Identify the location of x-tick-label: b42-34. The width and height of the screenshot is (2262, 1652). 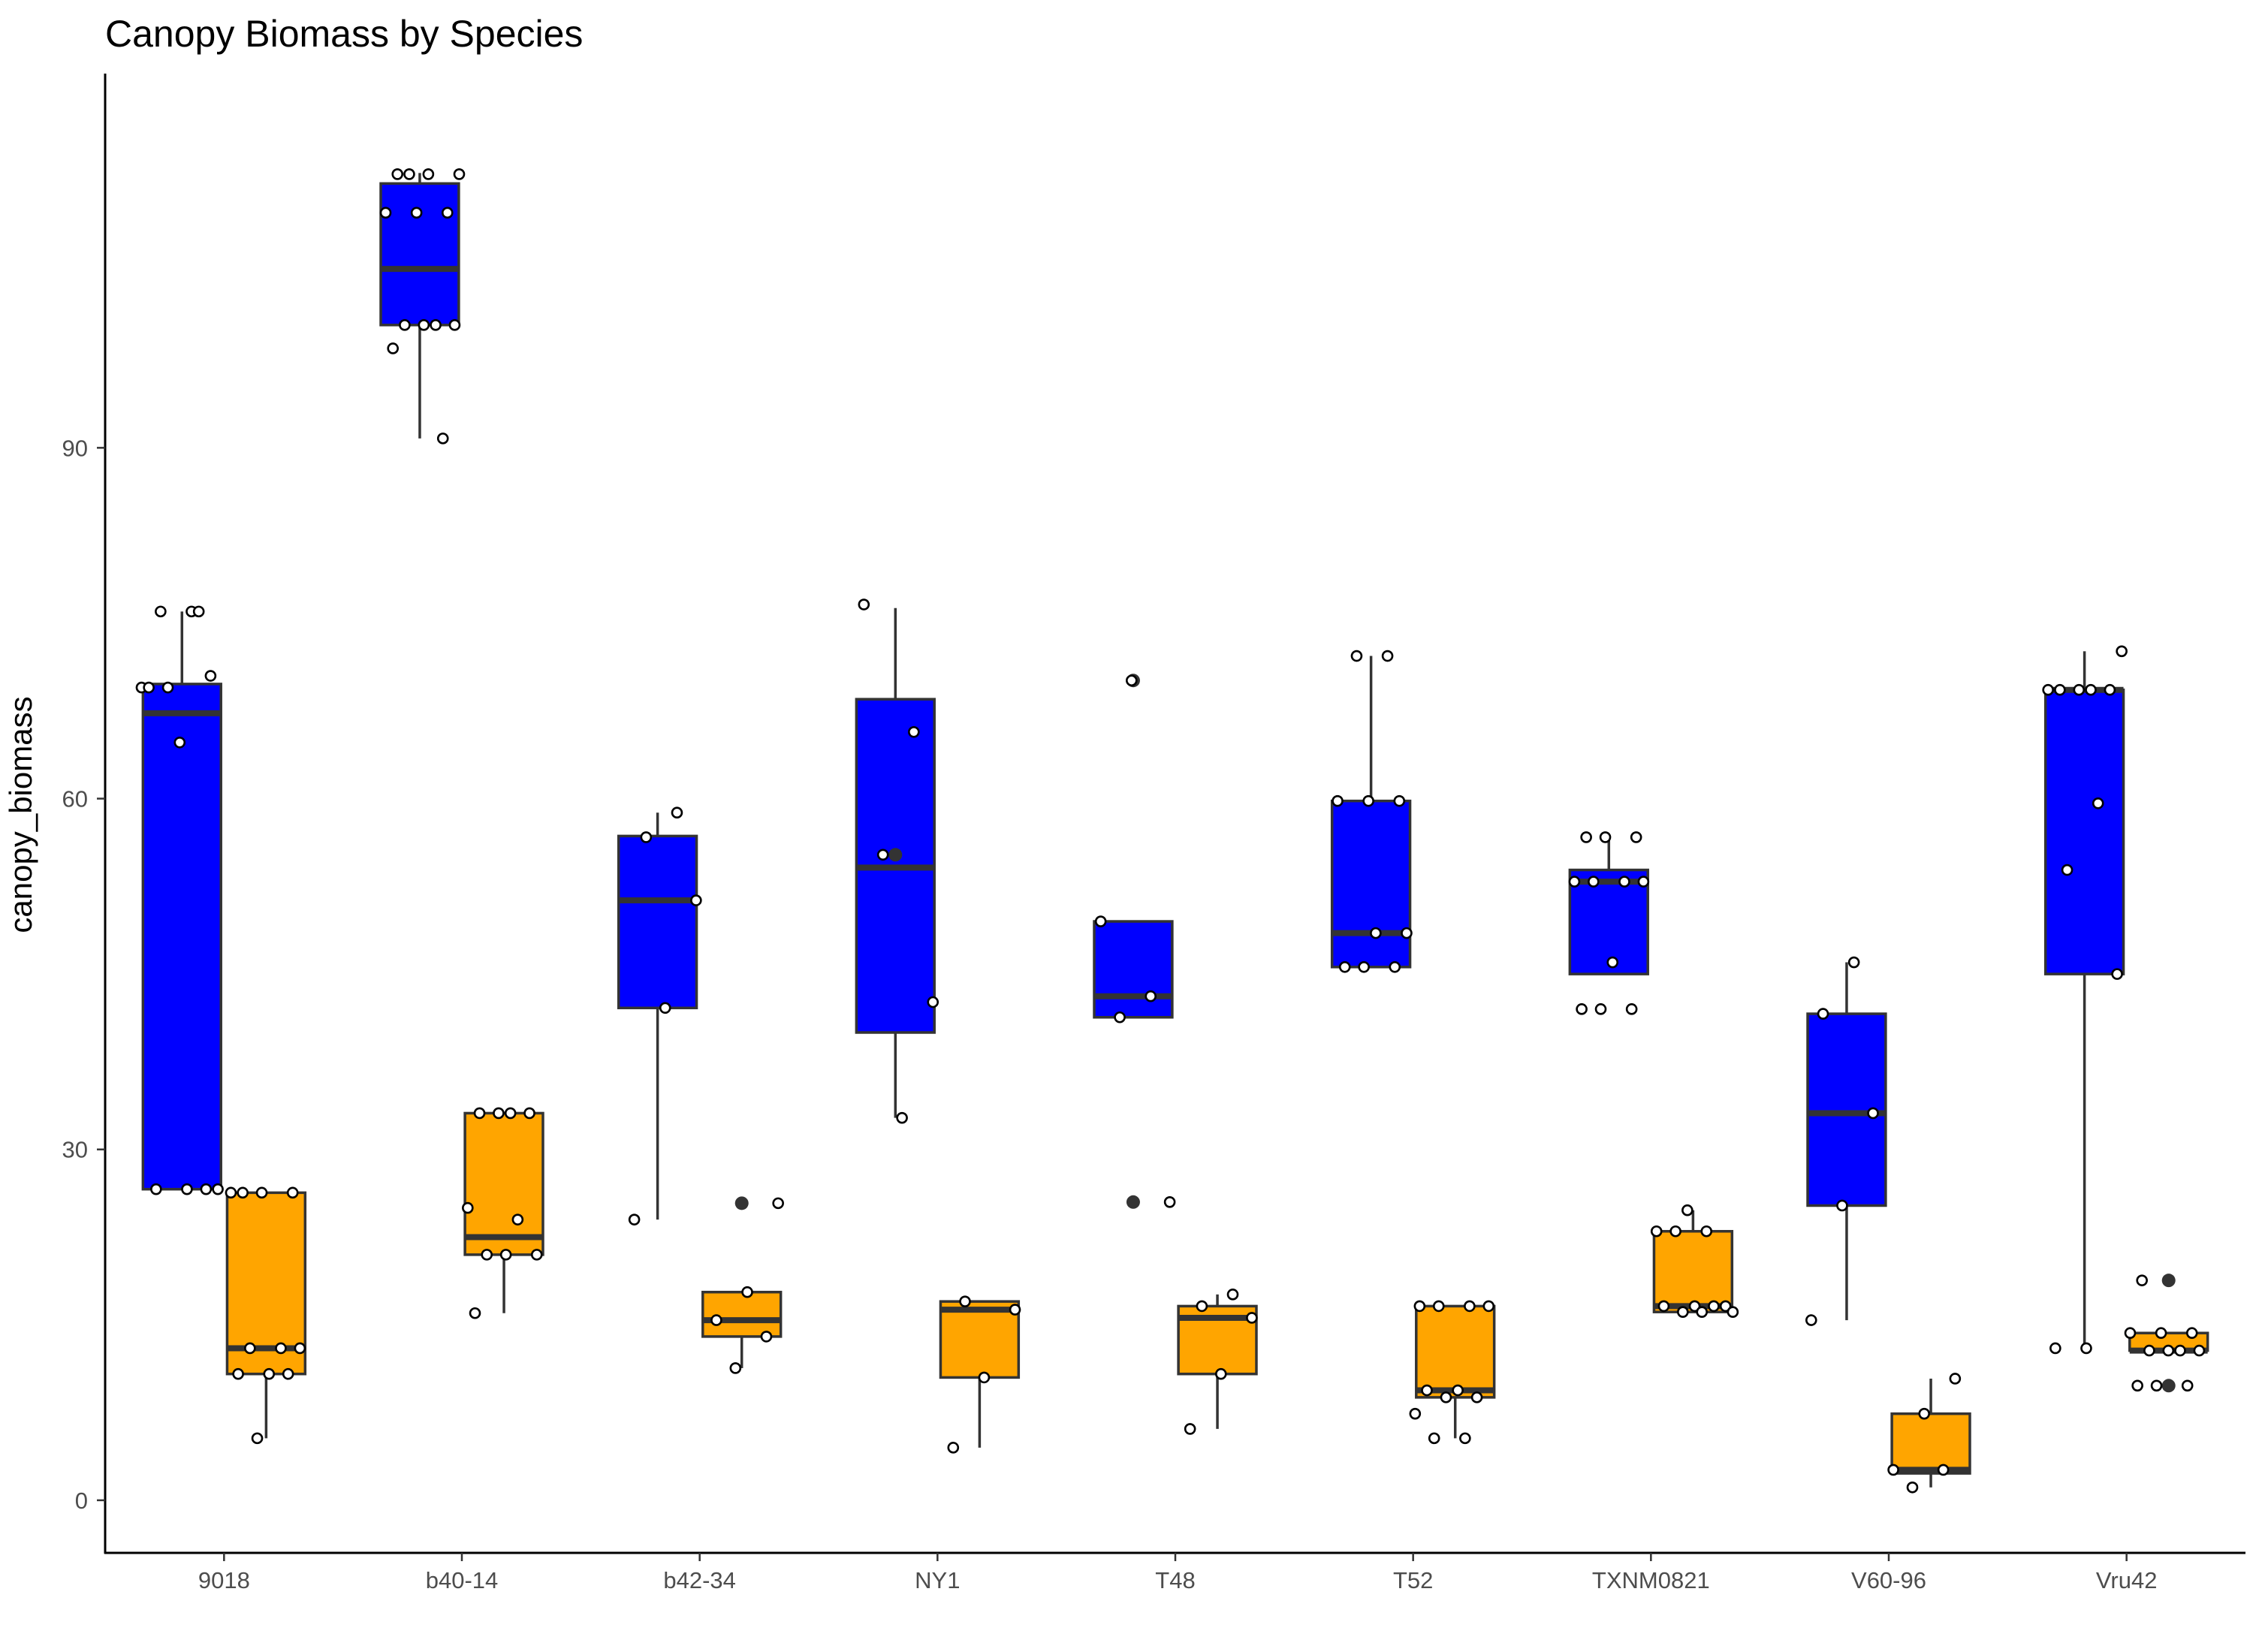
(699, 1580).